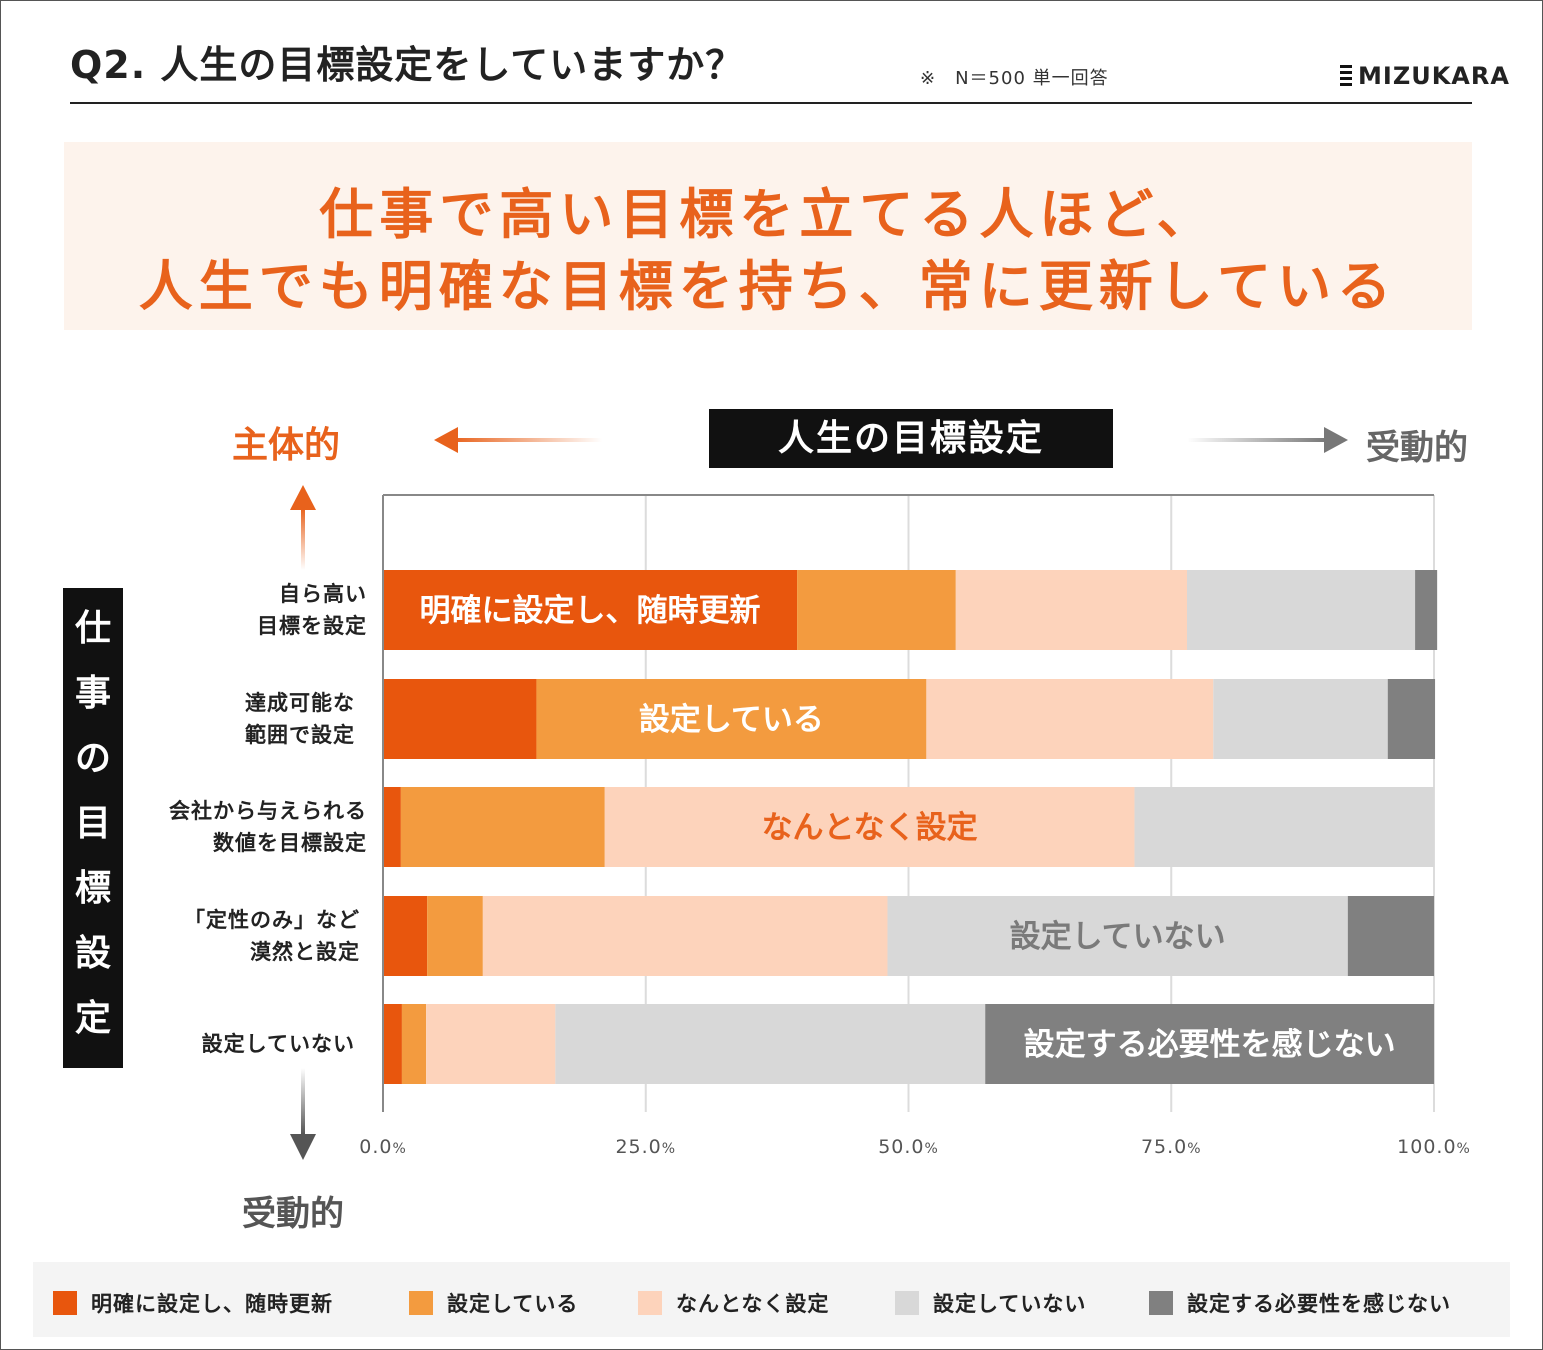  What do you see at coordinates (911, 438) in the screenshot?
I see `life-goal-axis-title: 人生の目標設定` at bounding box center [911, 438].